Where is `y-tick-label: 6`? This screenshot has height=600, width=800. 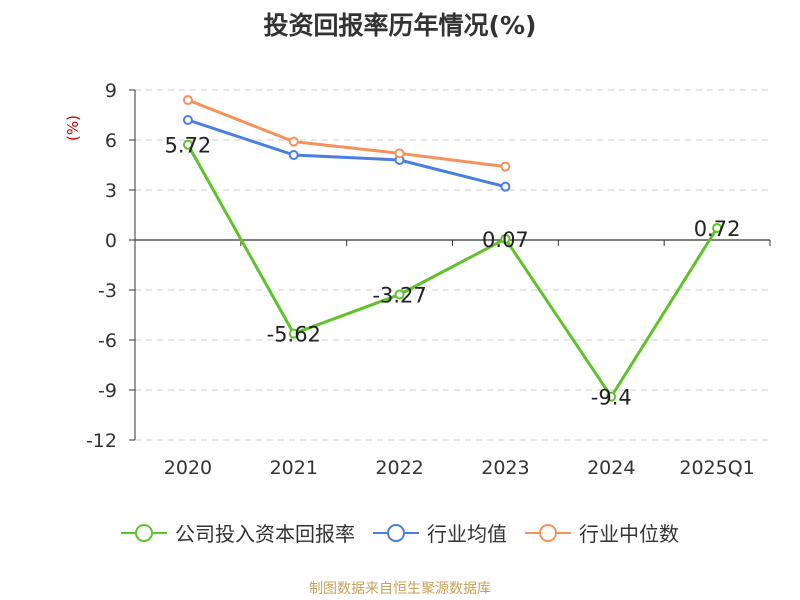
y-tick-label: 6 is located at coordinates (111, 141).